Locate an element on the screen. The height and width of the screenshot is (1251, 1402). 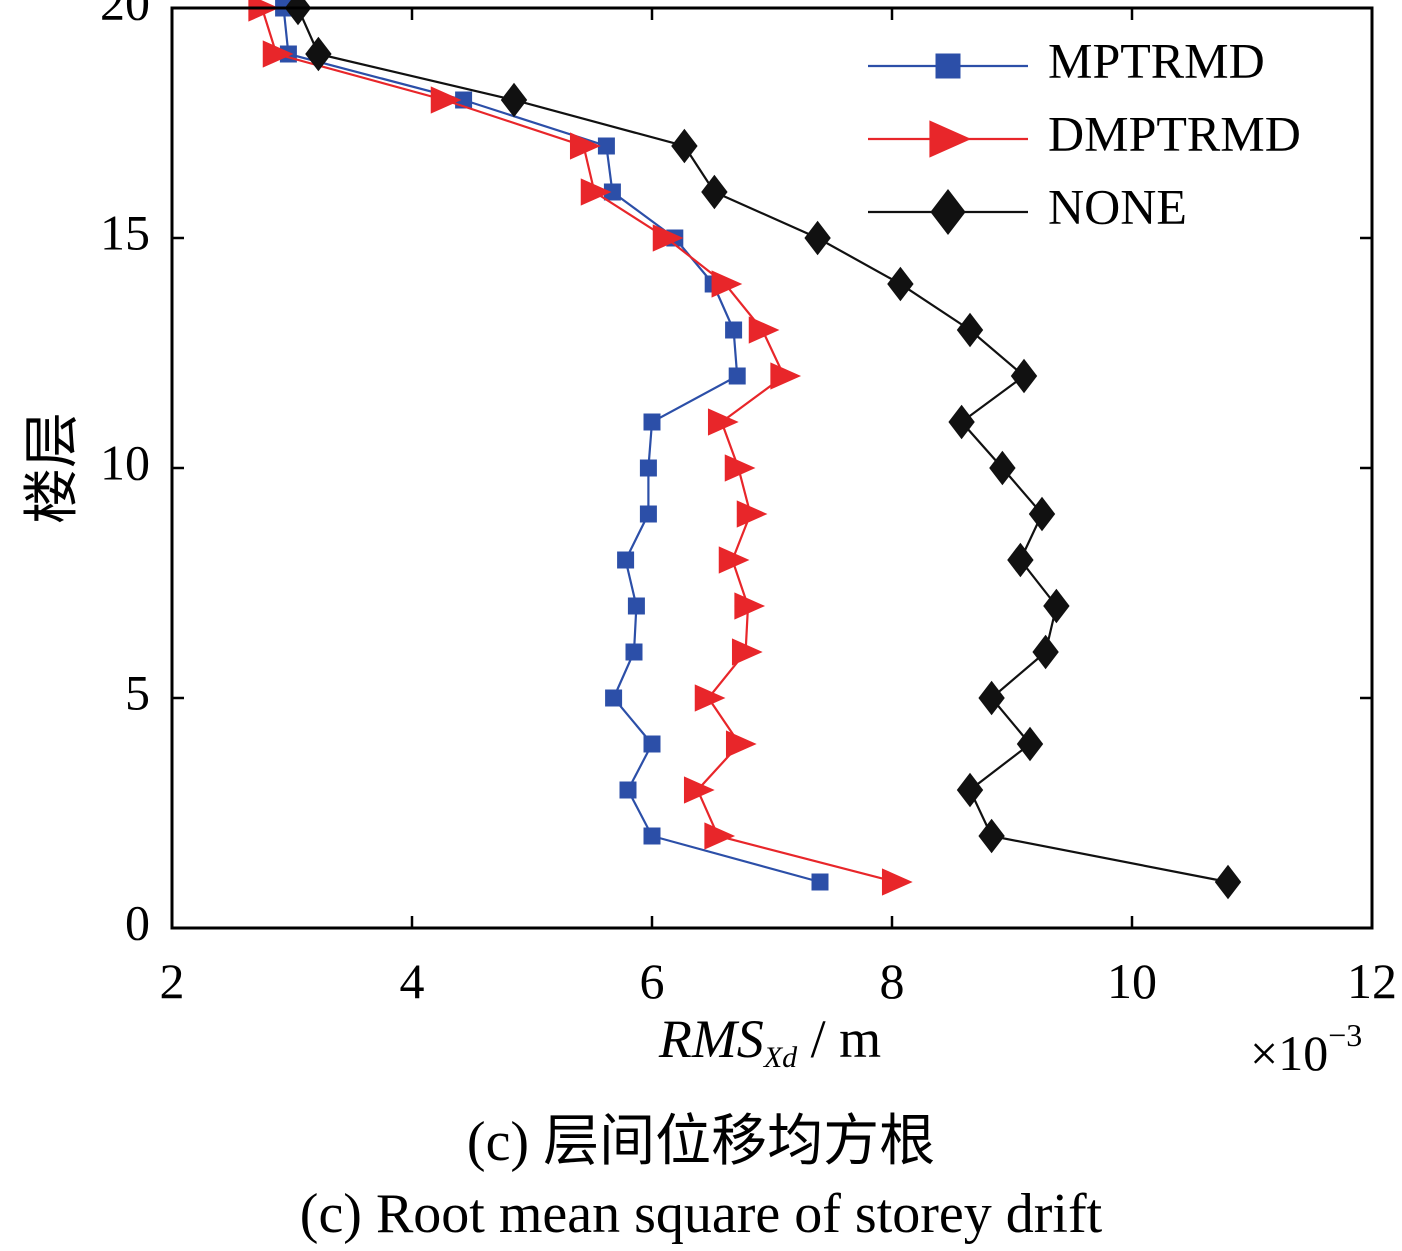
legend-marker-mptrmd is located at coordinates (948, 66).